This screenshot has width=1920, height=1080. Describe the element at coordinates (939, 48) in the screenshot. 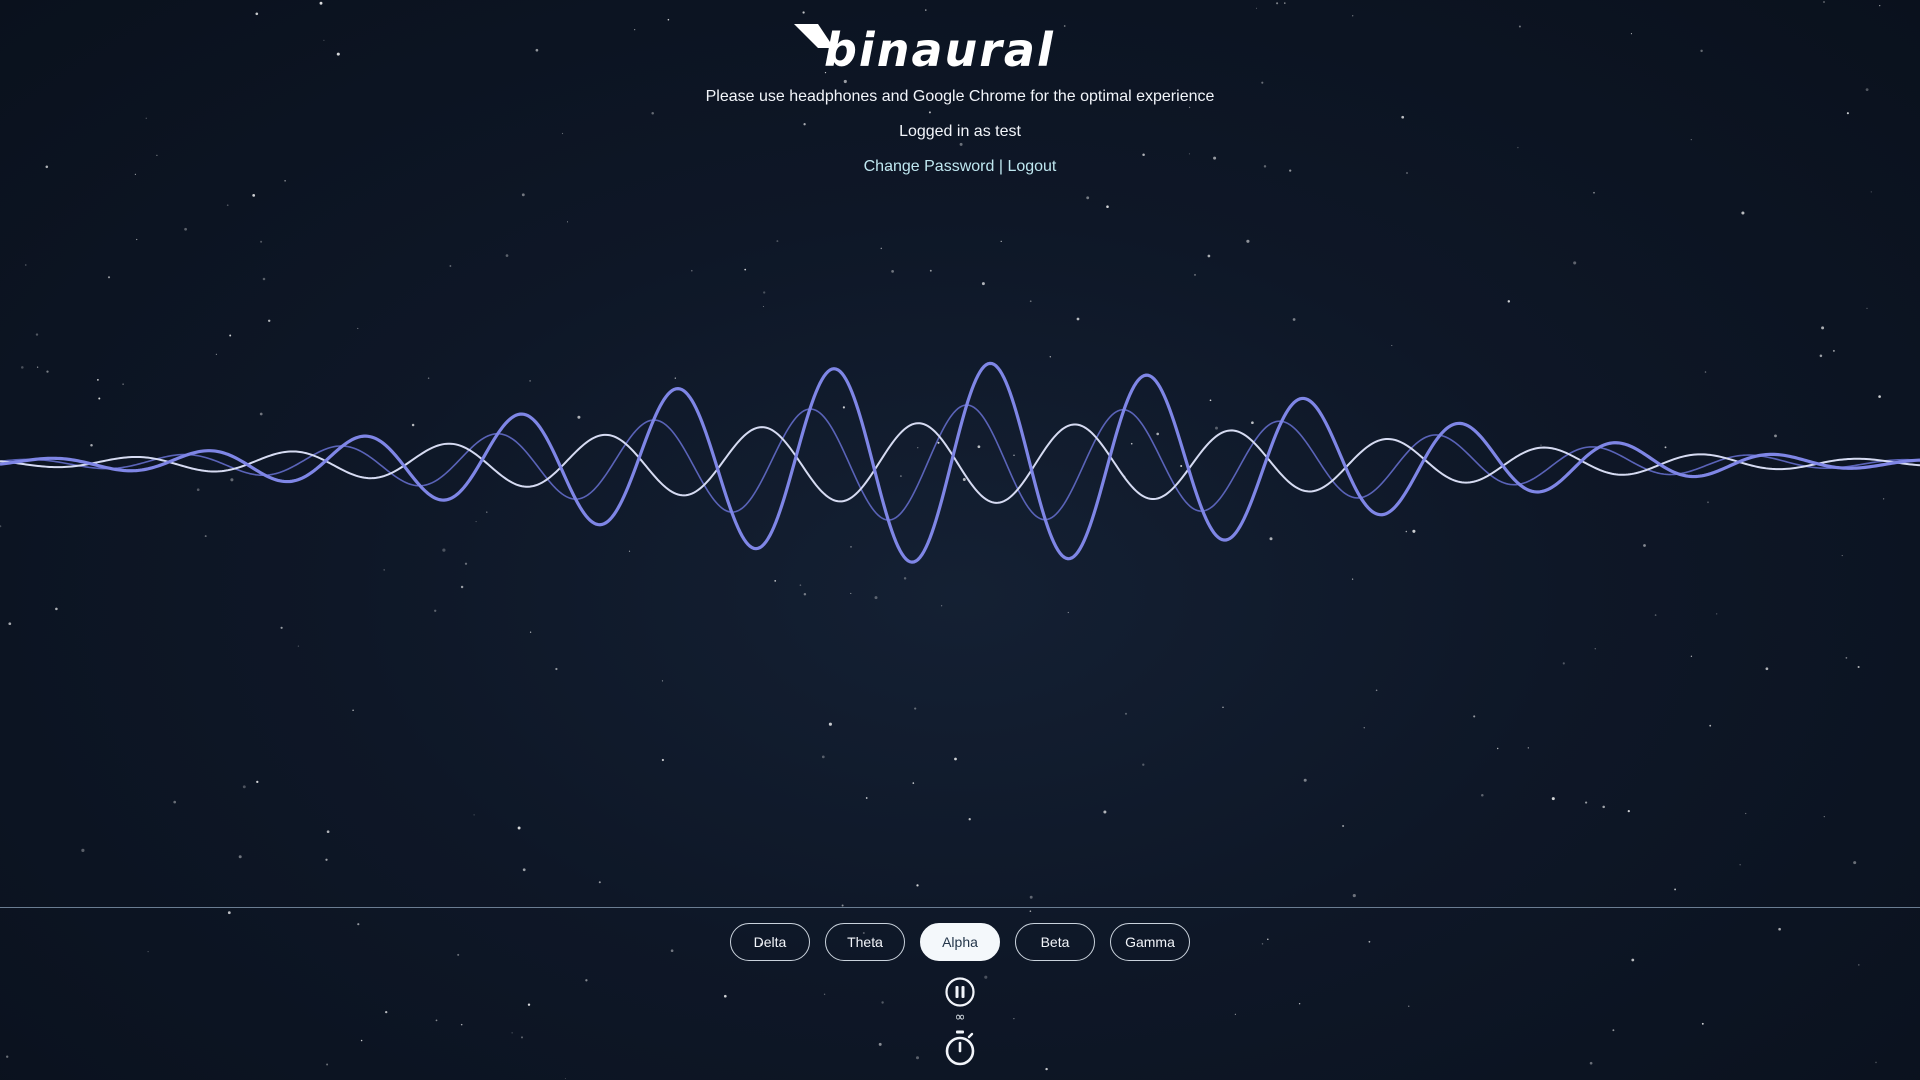

I see `logo-text: binaural` at that location.